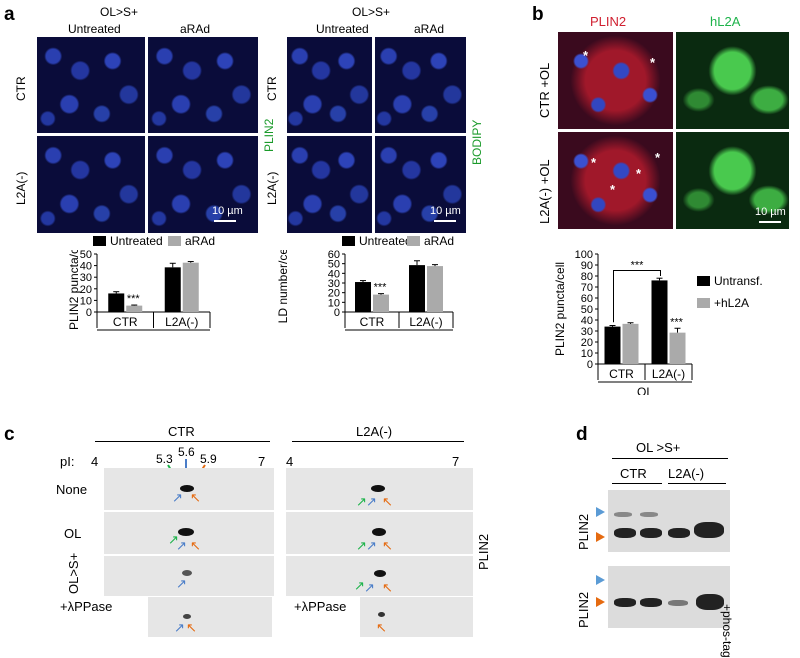  What do you see at coordinates (399, 334) in the screenshot?
I see `group-label: OL>S+` at bounding box center [399, 334].